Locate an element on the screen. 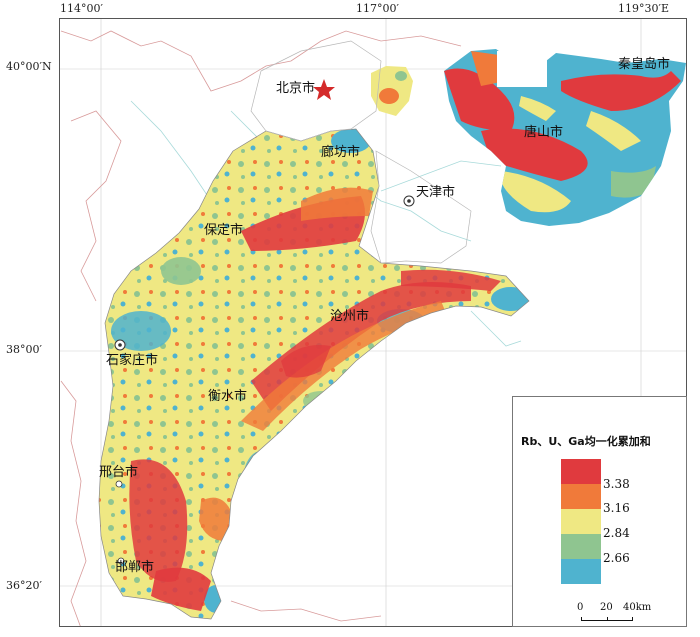  tianjin-marker-icon is located at coordinates (409, 201).